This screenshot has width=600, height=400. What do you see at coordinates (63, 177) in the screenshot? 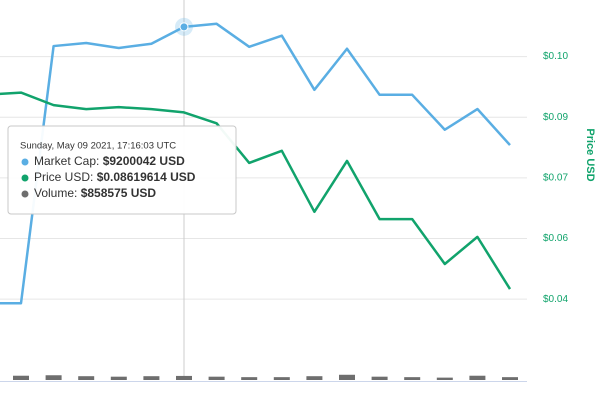
I see `tooltip-label: Price USD:` at bounding box center [63, 177].